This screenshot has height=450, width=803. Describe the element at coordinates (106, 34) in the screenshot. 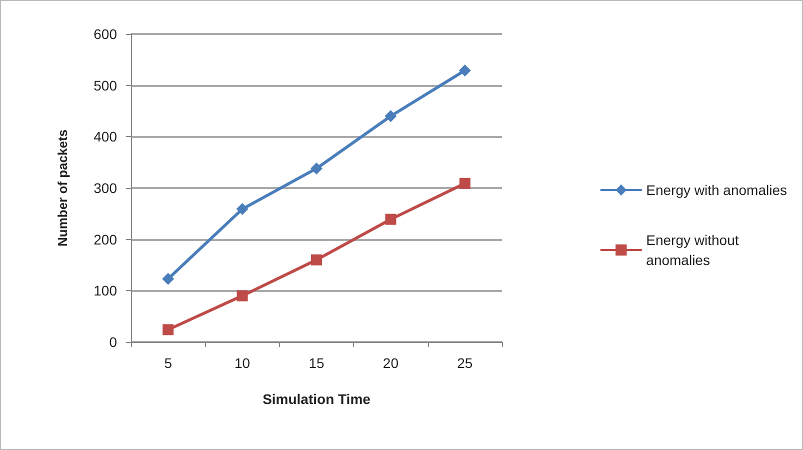

I see `y-tick-label: 600` at that location.